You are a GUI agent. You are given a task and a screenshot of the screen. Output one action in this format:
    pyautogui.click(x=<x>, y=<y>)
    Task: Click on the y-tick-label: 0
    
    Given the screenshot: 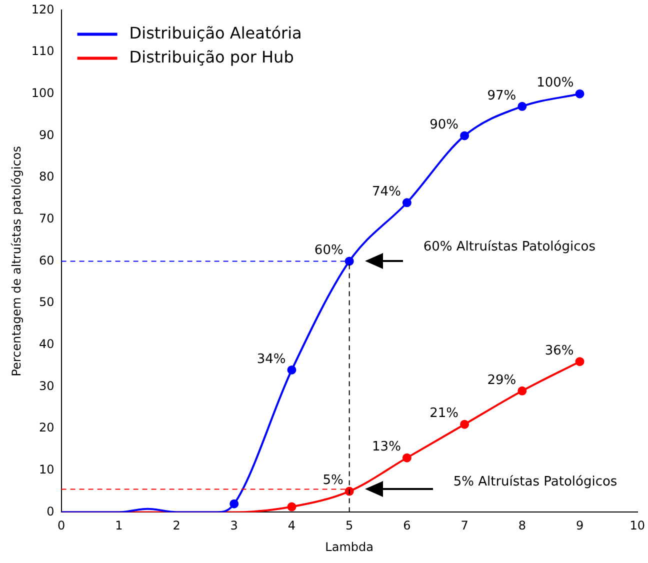 What is the action you would take?
    pyautogui.click(x=50, y=511)
    